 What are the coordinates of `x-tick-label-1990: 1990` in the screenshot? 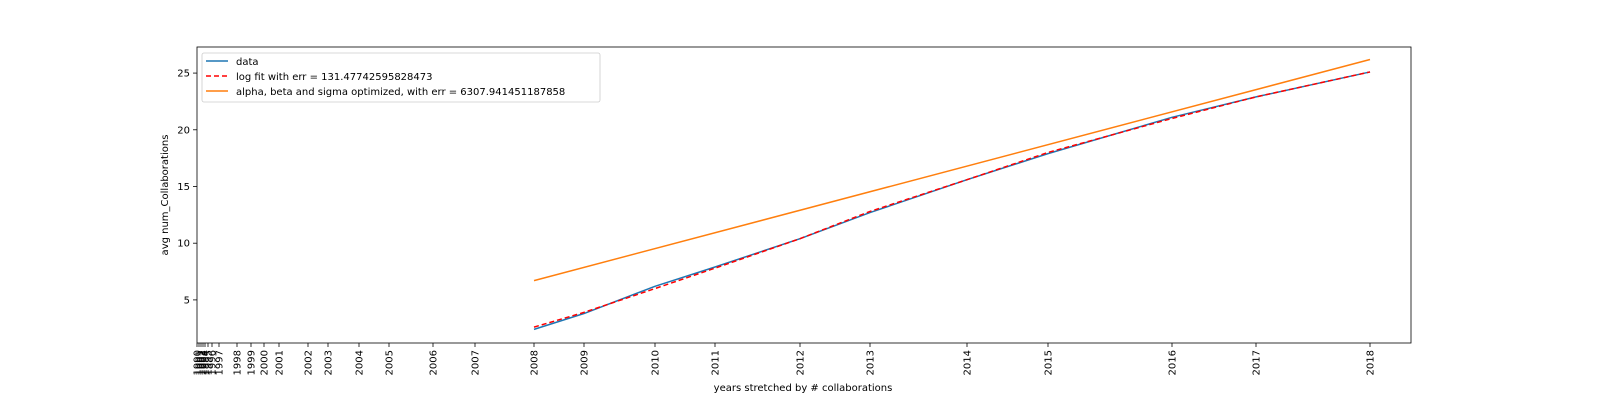 It's located at (198, 362).